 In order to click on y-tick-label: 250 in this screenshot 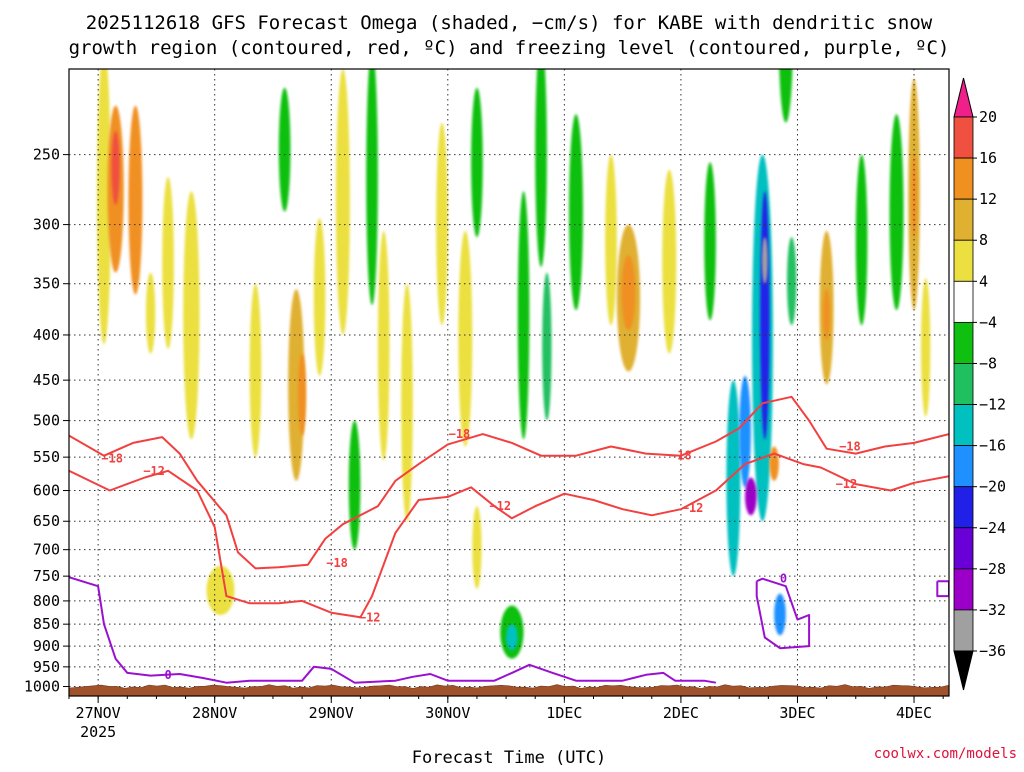, I will do `click(46, 155)`.